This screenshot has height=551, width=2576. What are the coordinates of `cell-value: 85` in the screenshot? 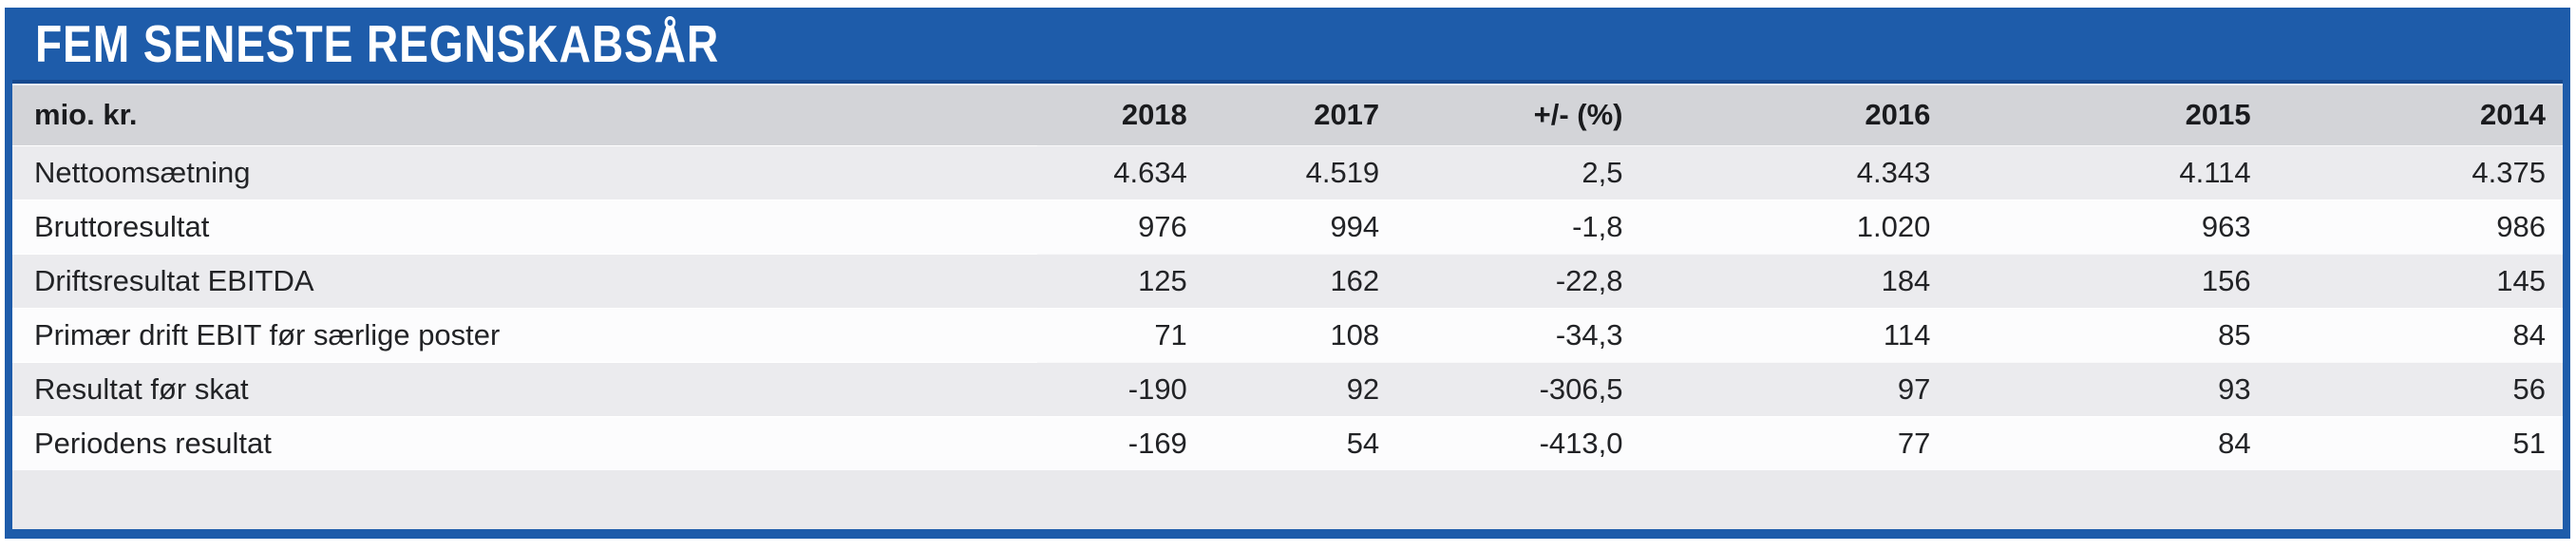 It's located at (2234, 334).